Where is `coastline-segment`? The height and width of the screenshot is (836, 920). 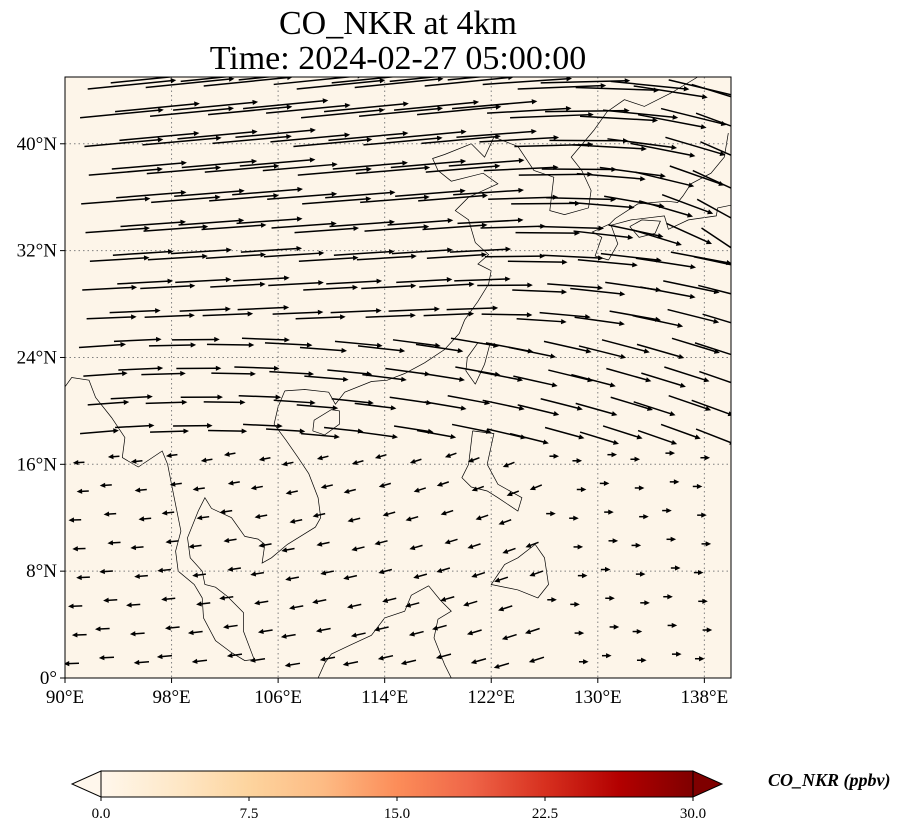 coastline-segment is located at coordinates (193, 519).